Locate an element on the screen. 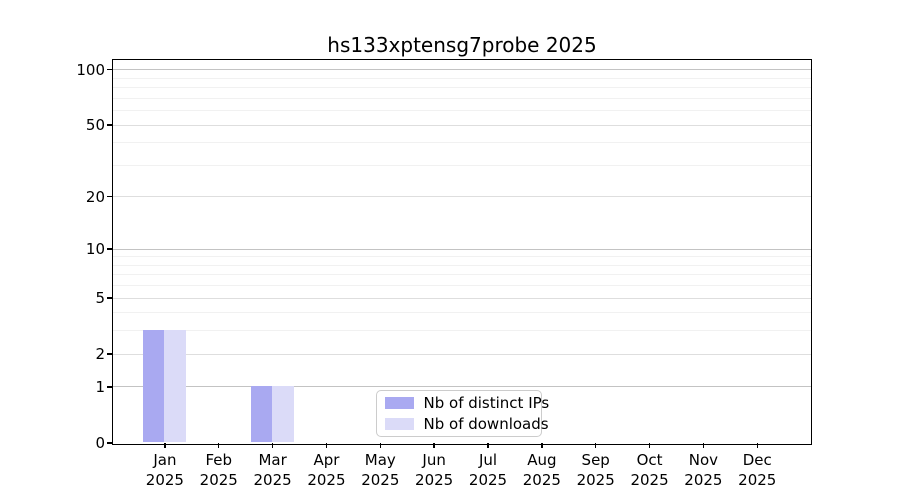 The height and width of the screenshot is (500, 900). x-tick-label-jun: Jun 2025 is located at coordinates (434, 470).